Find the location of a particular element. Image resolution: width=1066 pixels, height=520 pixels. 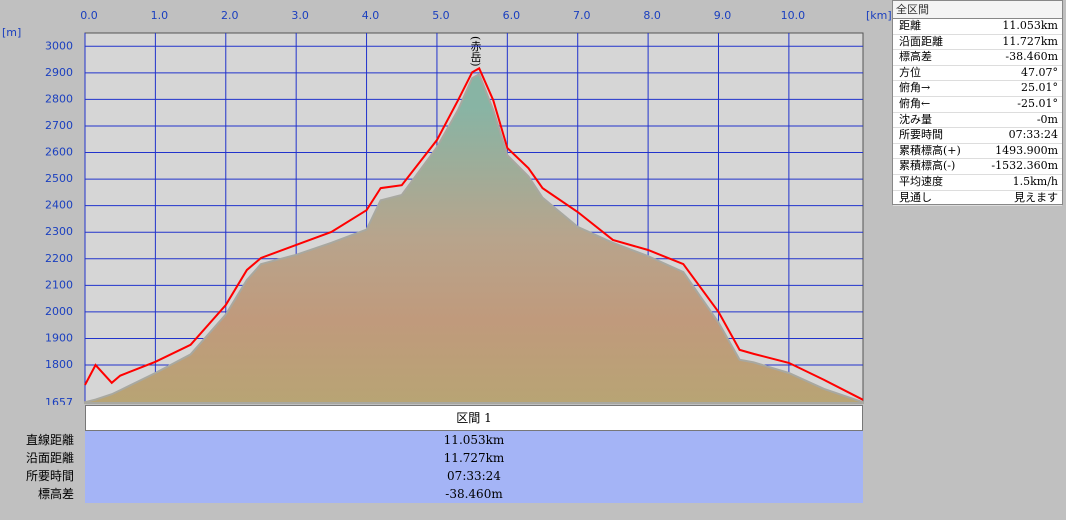

y-tick-label: 2300 is located at coordinates (59, 231).